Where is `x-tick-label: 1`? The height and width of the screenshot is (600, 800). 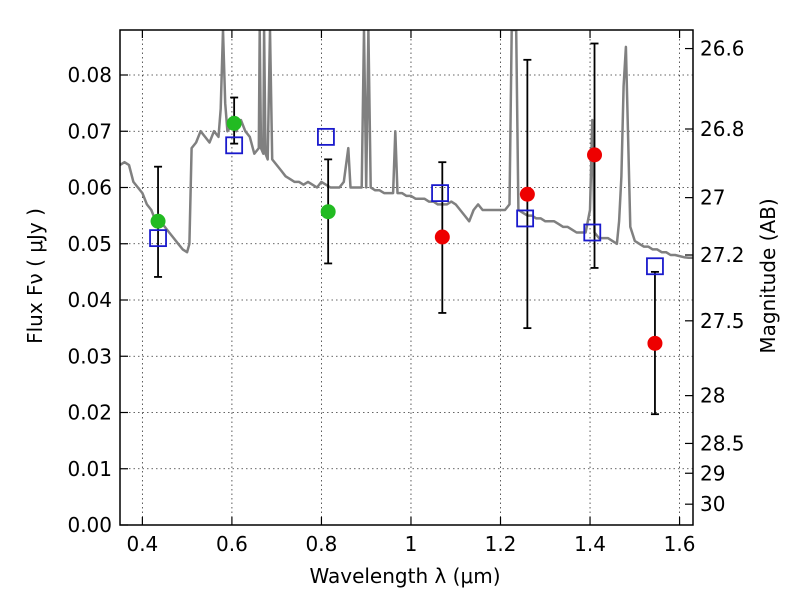 x-tick-label: 1 is located at coordinates (411, 544).